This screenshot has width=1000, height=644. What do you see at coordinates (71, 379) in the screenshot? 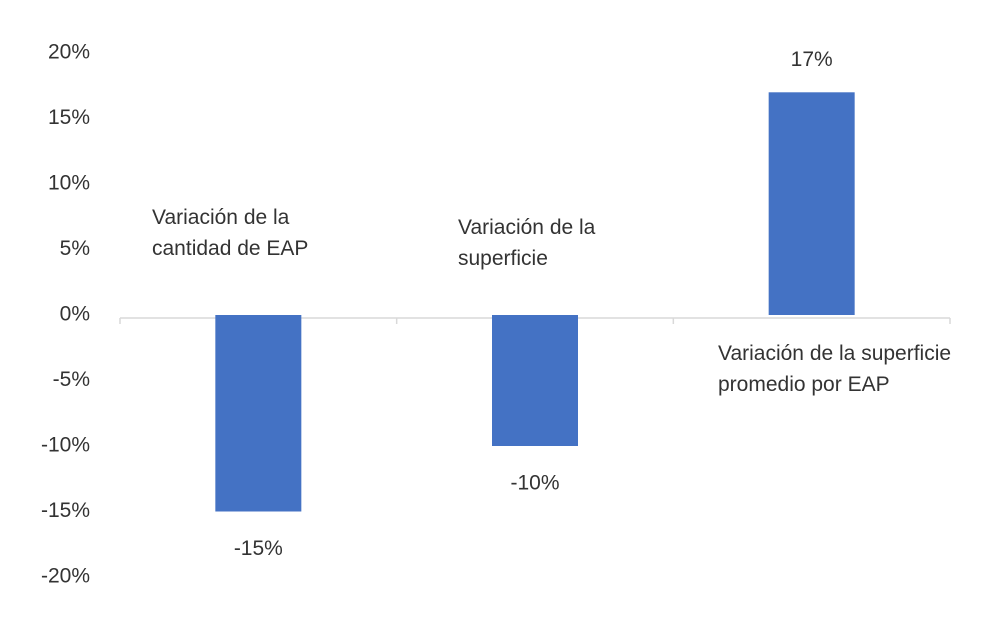
I see `y-tick-label: -5%` at bounding box center [71, 379].